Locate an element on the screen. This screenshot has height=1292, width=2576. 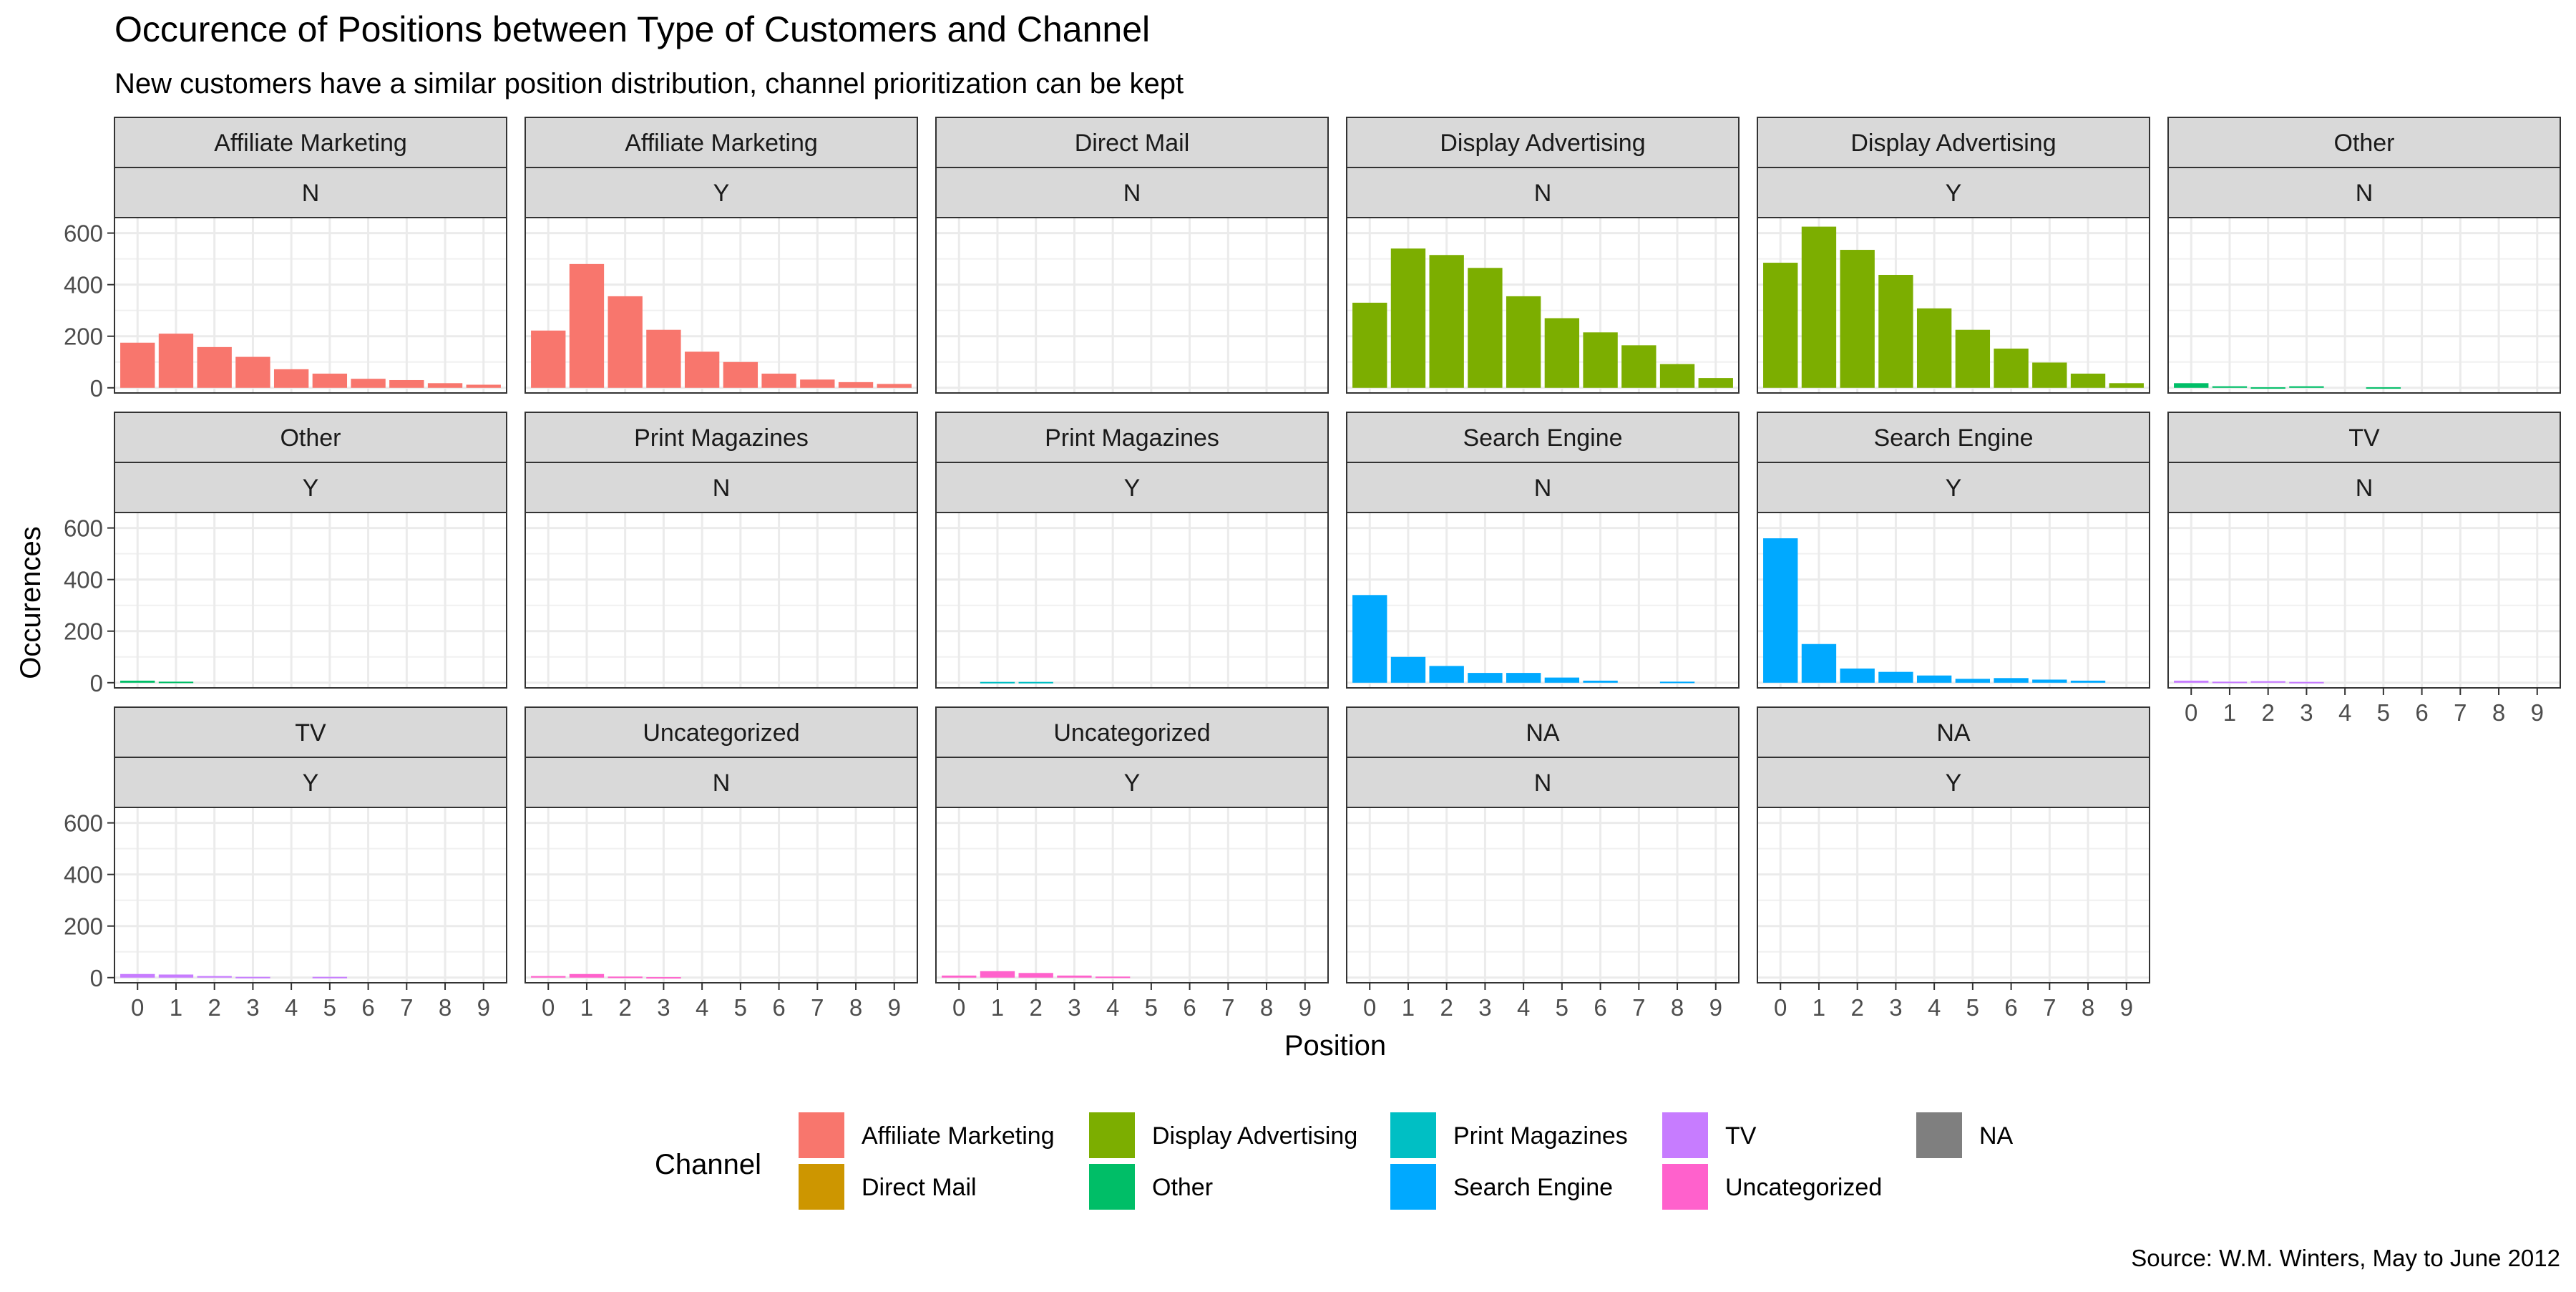
legend-label: Direct Mail is located at coordinates (919, 1187).